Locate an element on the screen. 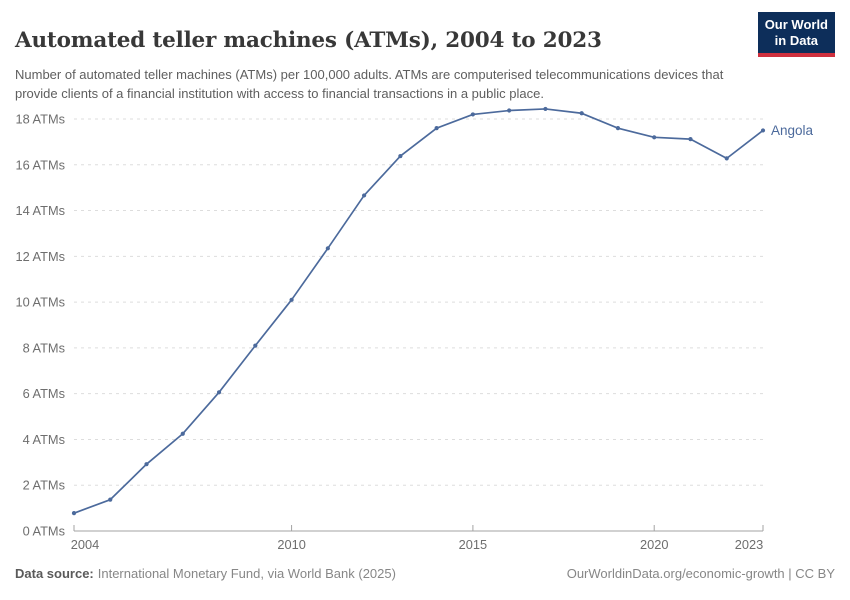 This screenshot has width=850, height=600. y-tick-label: 4 ATMs is located at coordinates (44, 439).